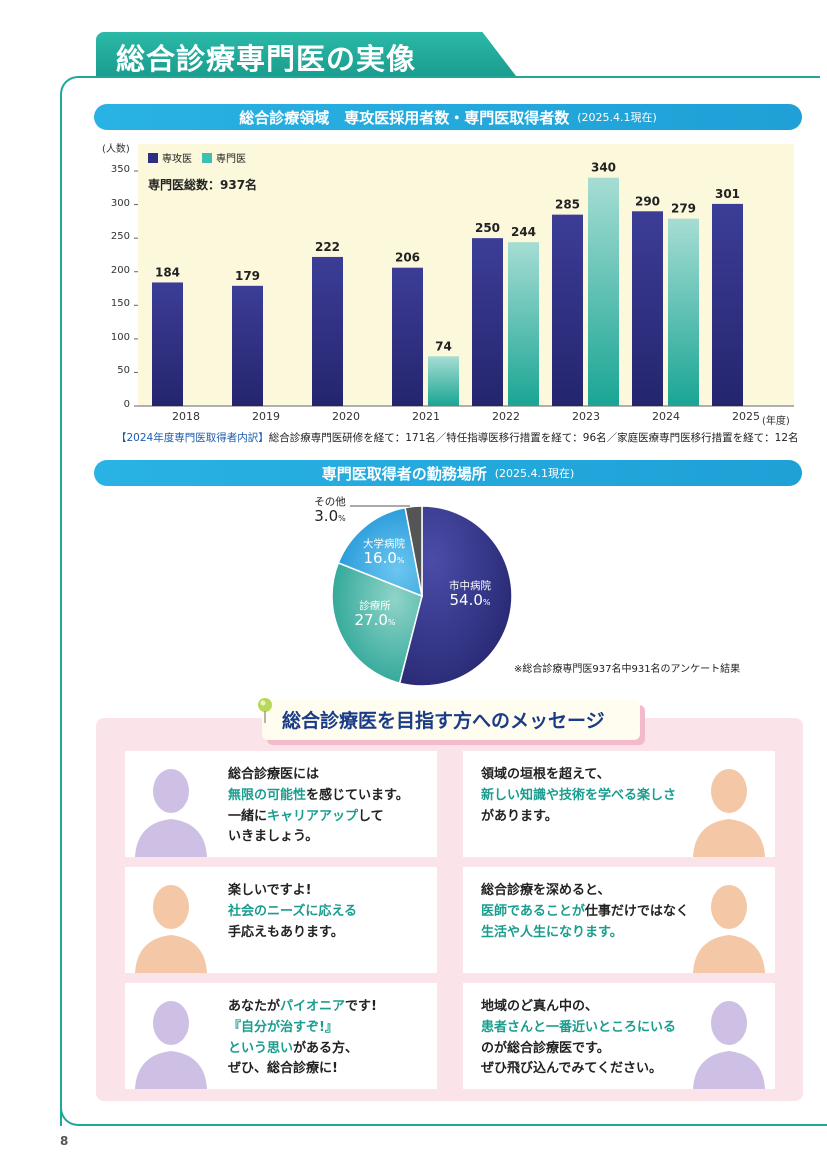 The height and width of the screenshot is (1170, 827). What do you see at coordinates (627, 669) in the screenshot?
I see `survey-note: ※総合診療専門医937名中931名のアンケート結果` at bounding box center [627, 669].